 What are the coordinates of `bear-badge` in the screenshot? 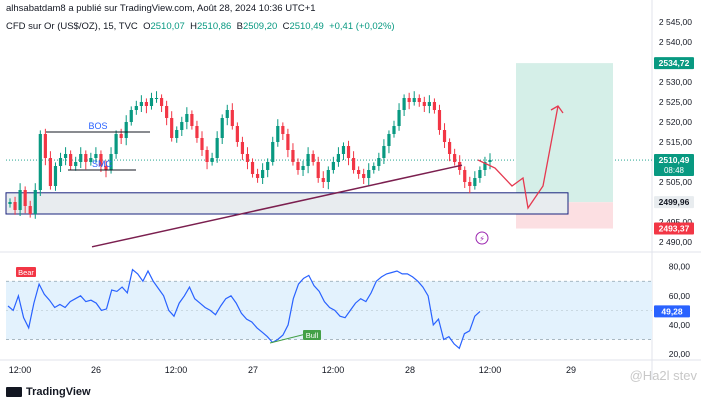 It's located at (26, 272).